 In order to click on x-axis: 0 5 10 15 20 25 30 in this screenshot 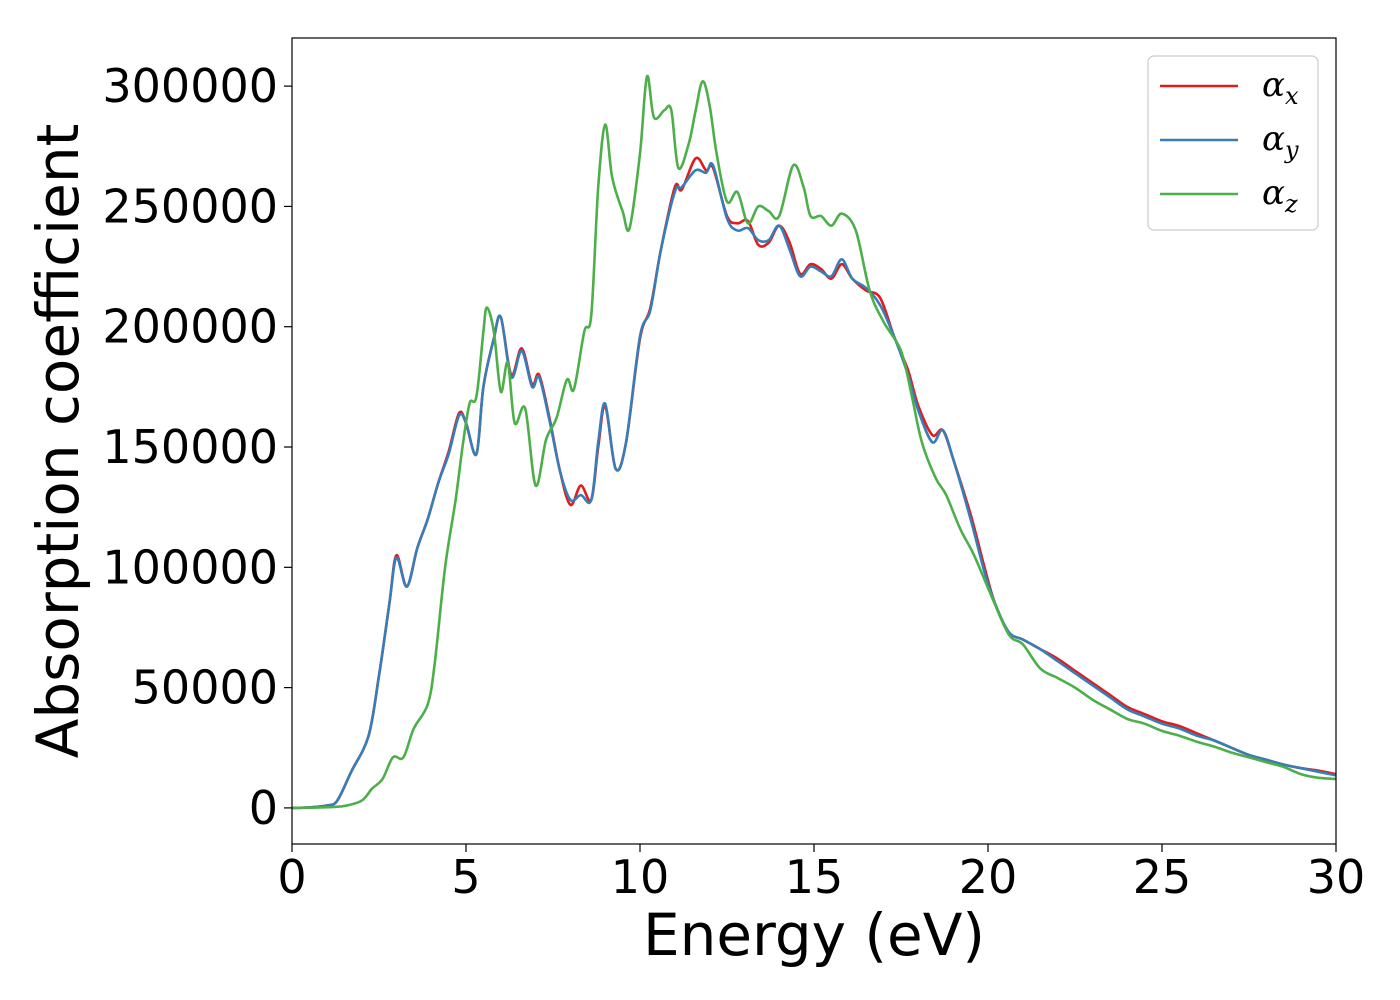, I will do `click(821, 874)`.